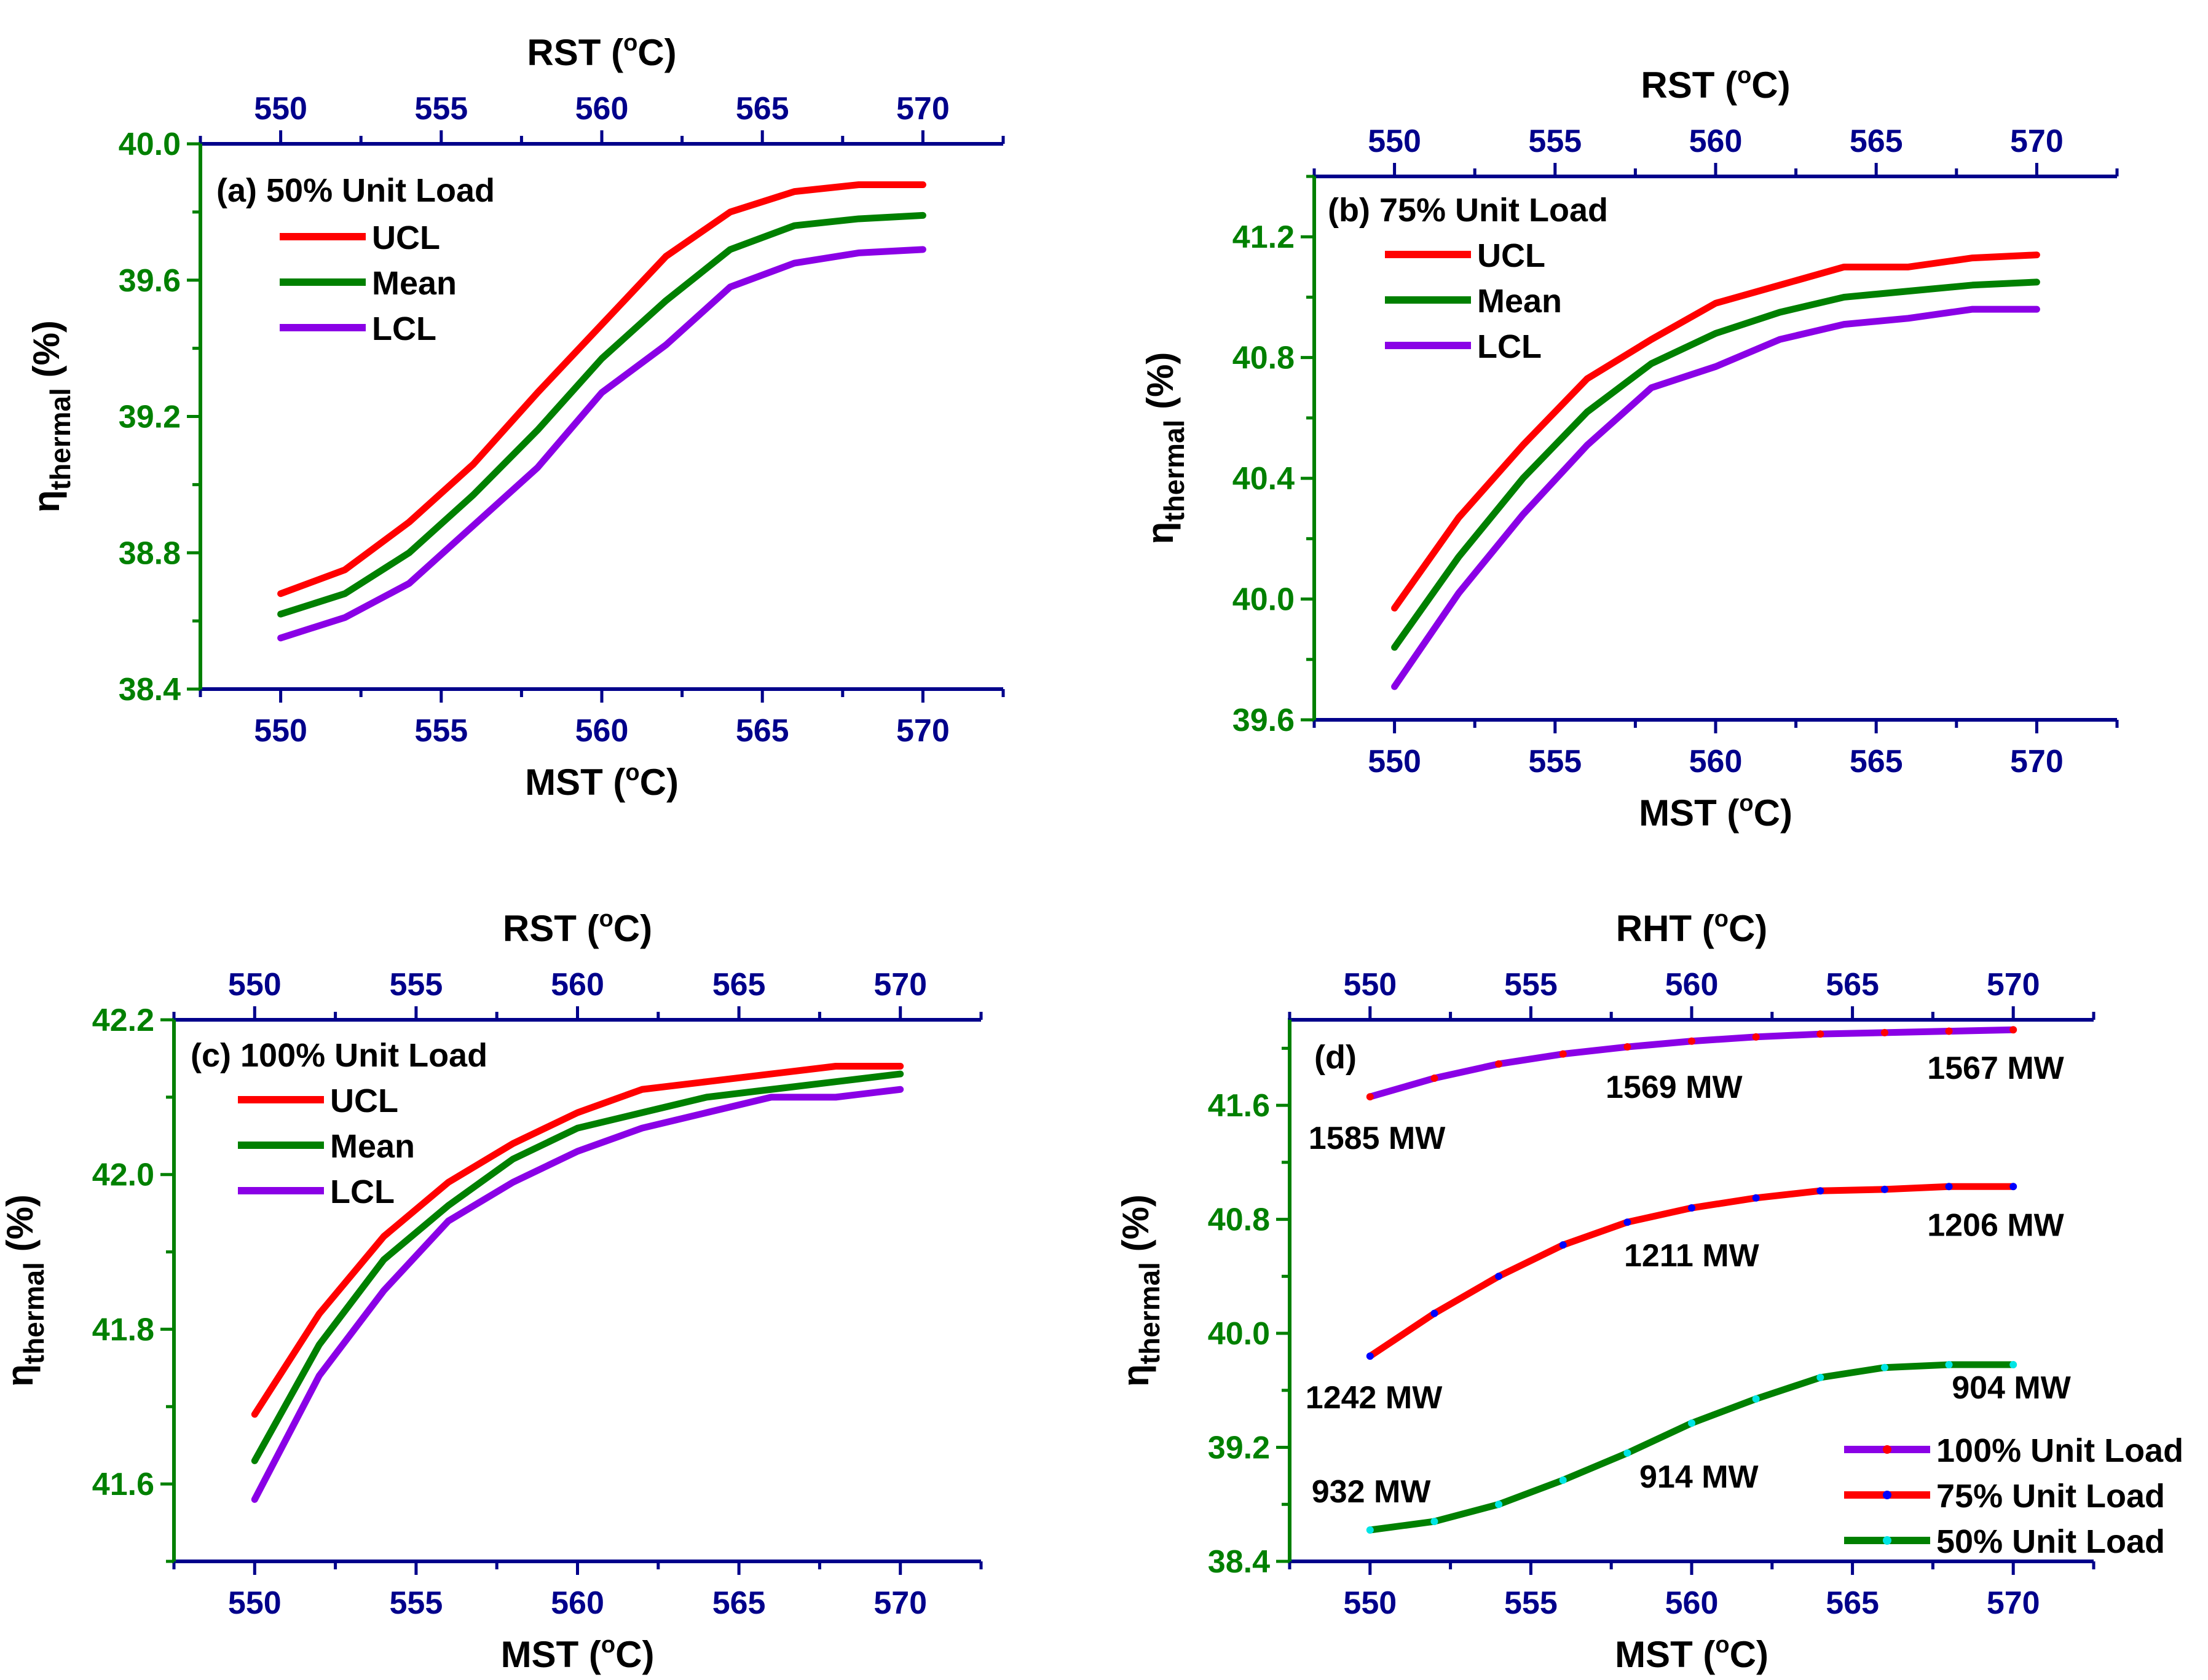 This screenshot has width=2208, height=1680. I want to click on annotation-label: 1206 MW, so click(1995, 1225).